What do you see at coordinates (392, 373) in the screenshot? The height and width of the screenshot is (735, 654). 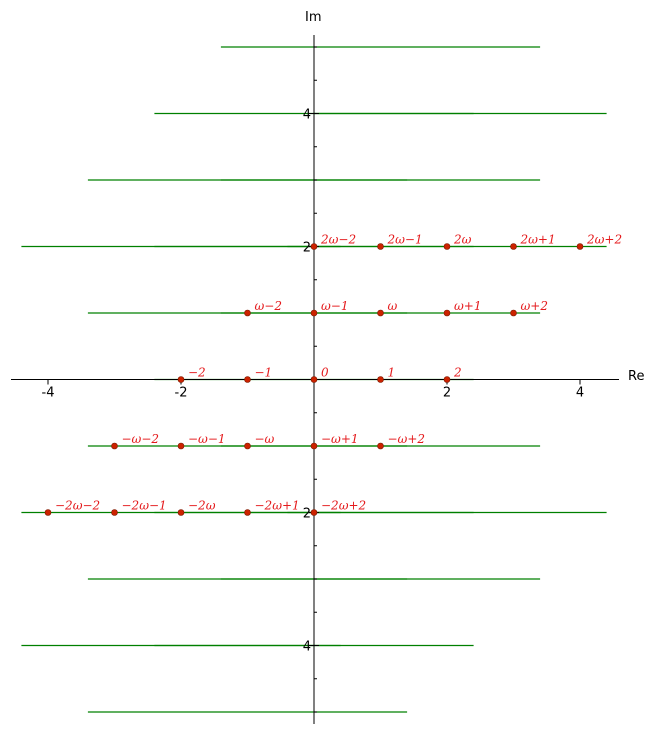 I see `lattice-point-label: 1` at bounding box center [392, 373].